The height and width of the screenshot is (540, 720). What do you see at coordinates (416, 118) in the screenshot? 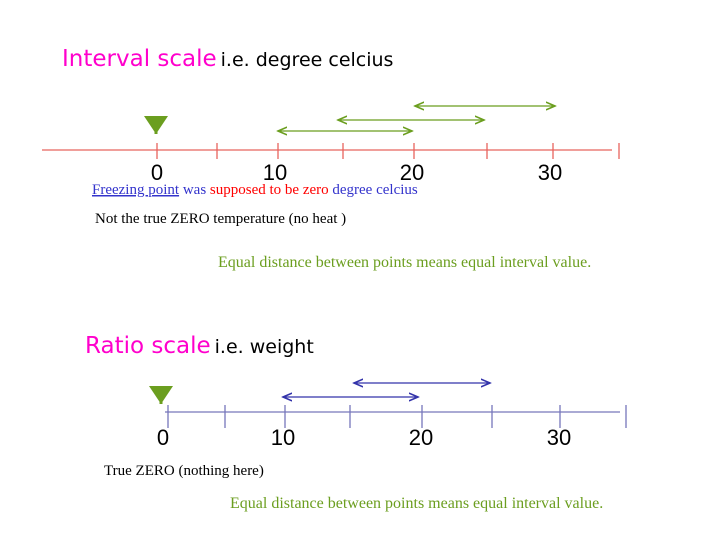
I see `interval-arrows` at bounding box center [416, 118].